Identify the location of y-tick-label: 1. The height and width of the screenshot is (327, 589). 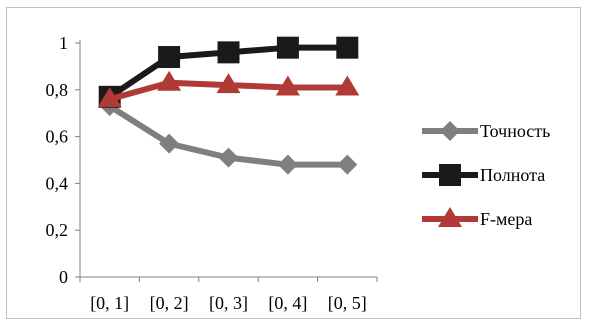
(63, 43).